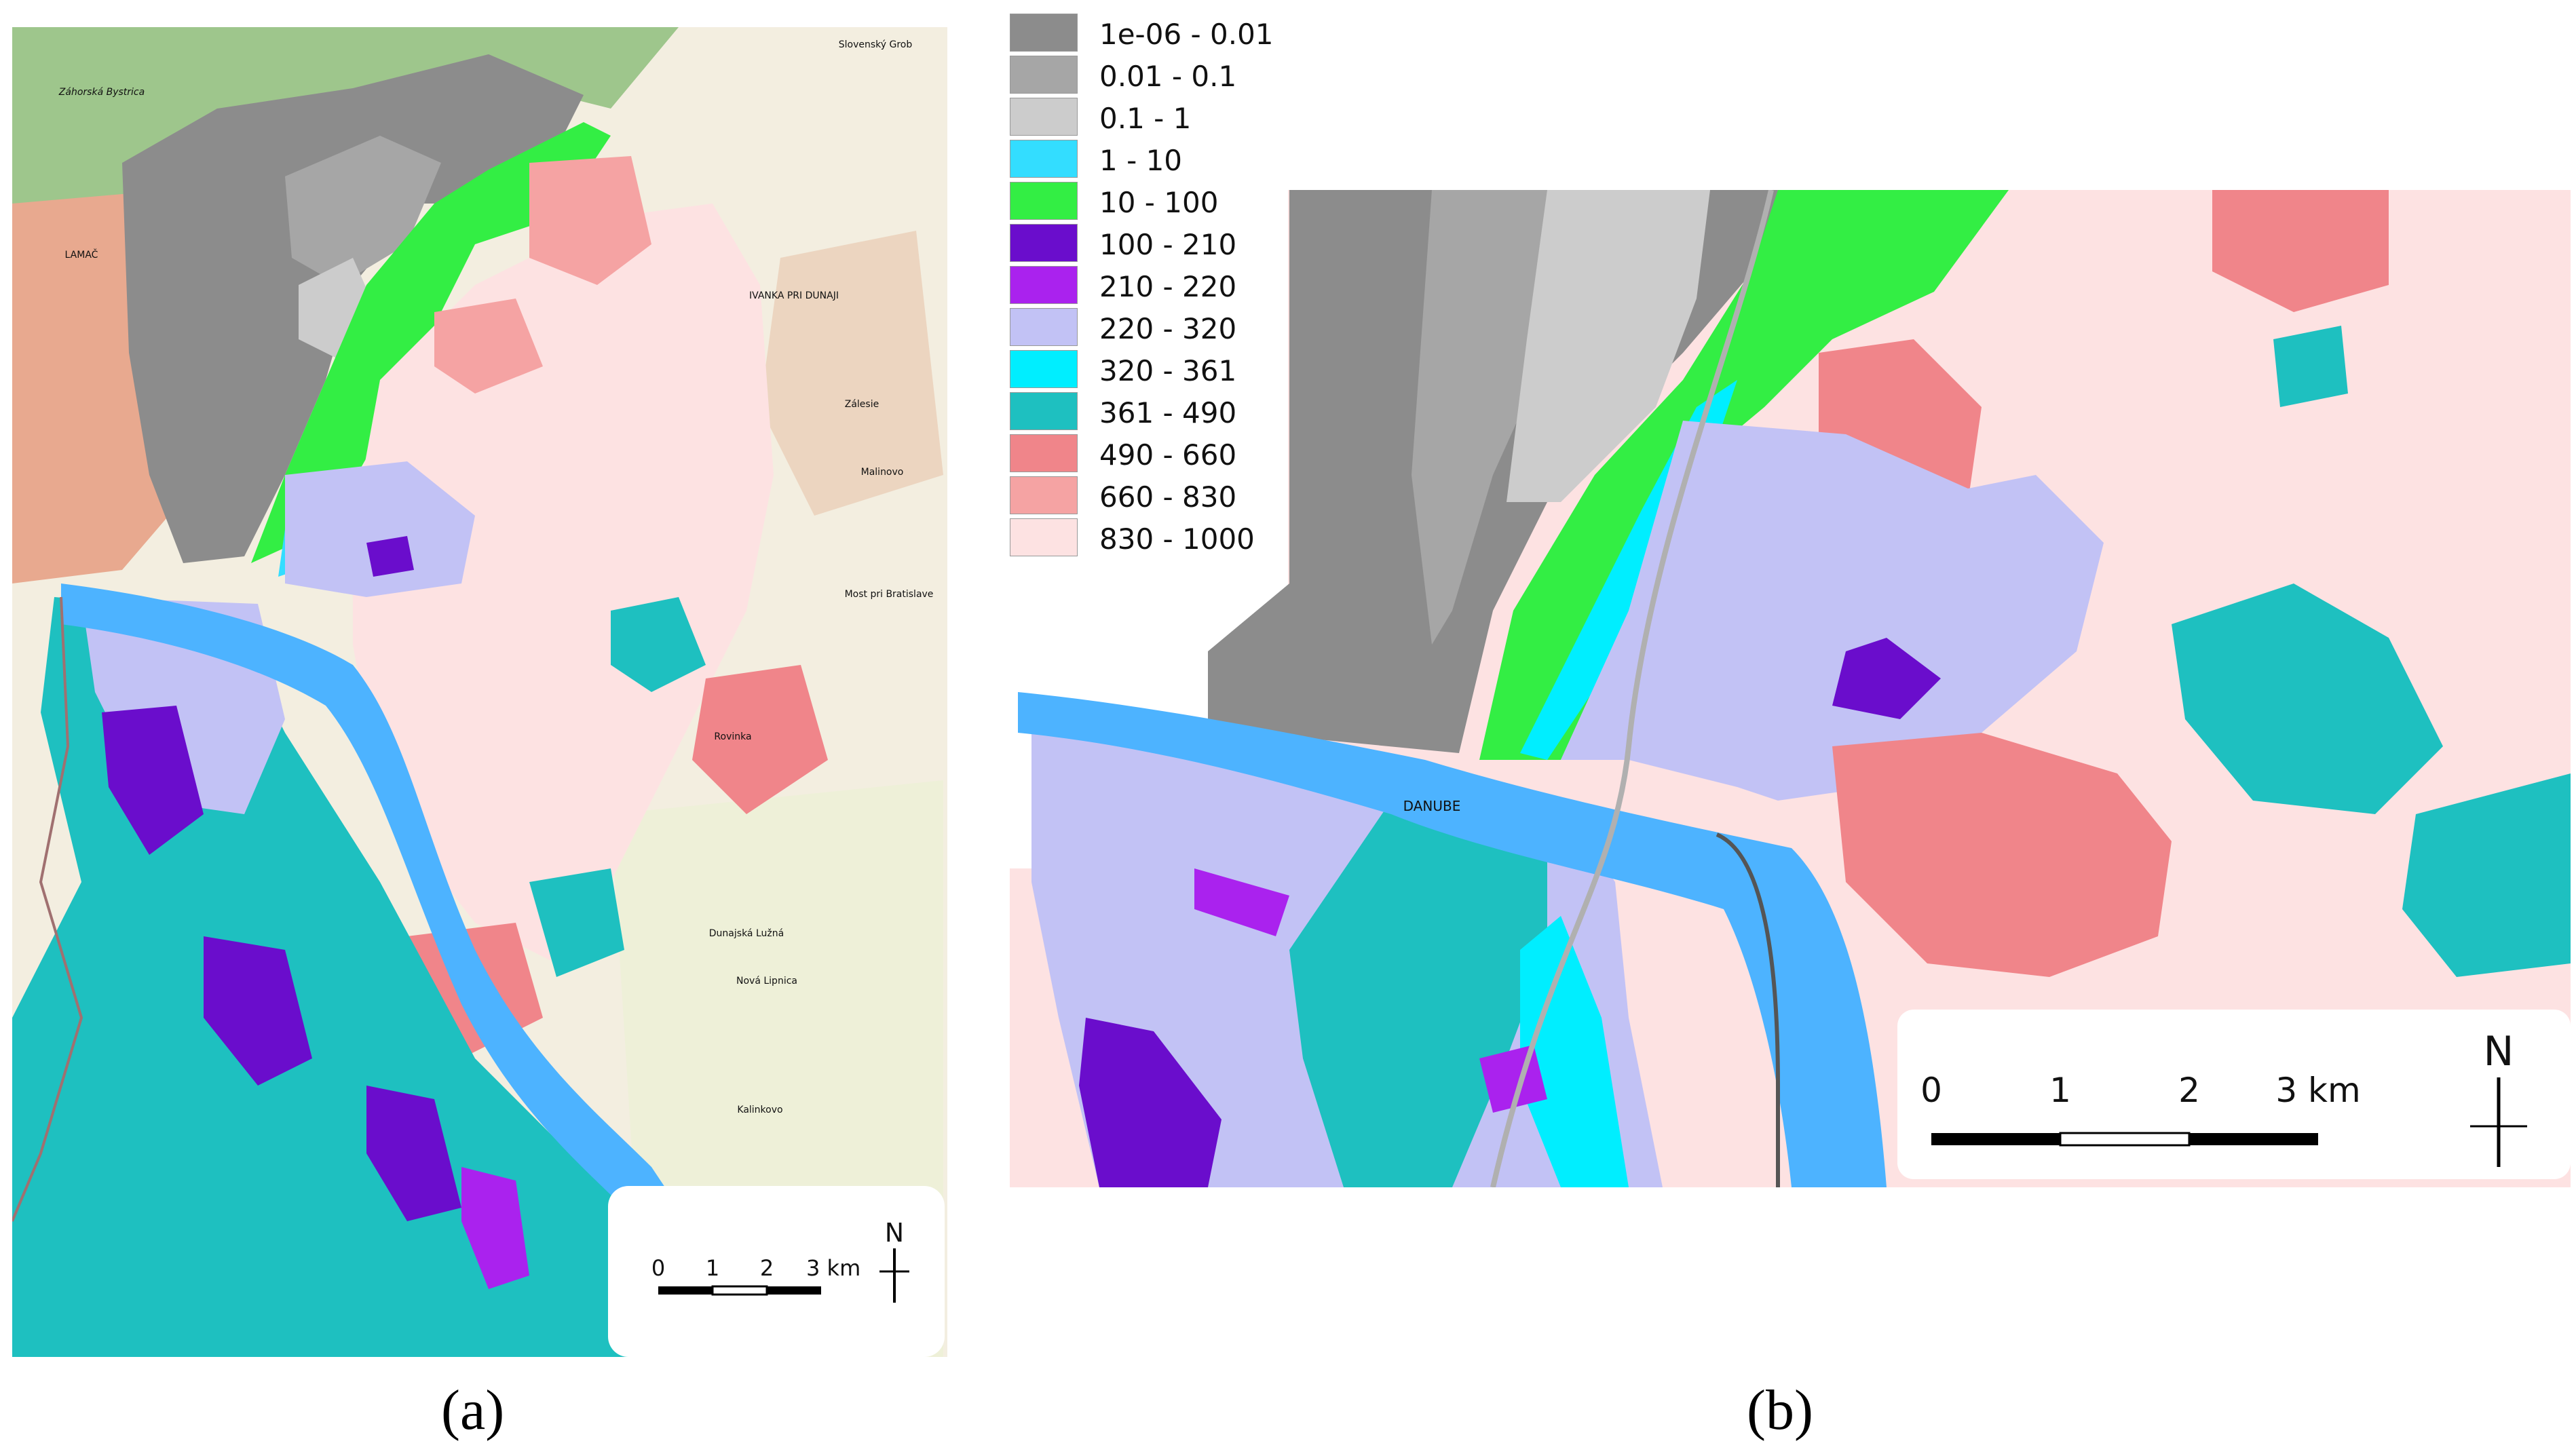  I want to click on north-label-b: N, so click(2499, 1051).